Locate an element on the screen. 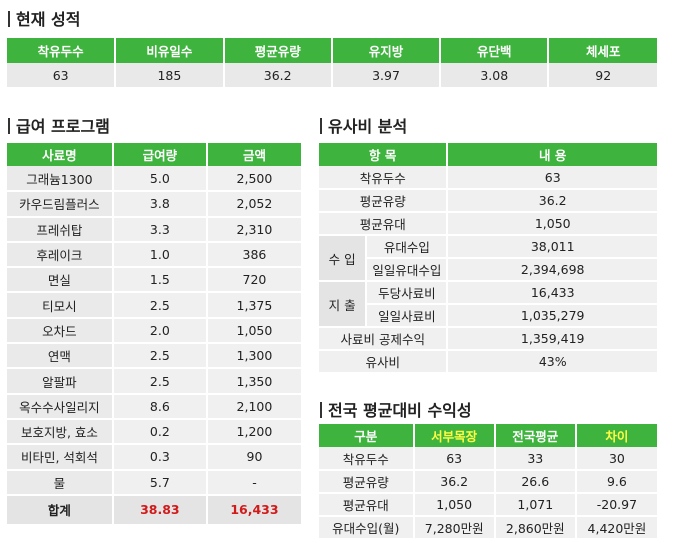 The width and height of the screenshot is (680, 543). feed-total-row: 합계 38.83 16,433 is located at coordinates (154, 509).